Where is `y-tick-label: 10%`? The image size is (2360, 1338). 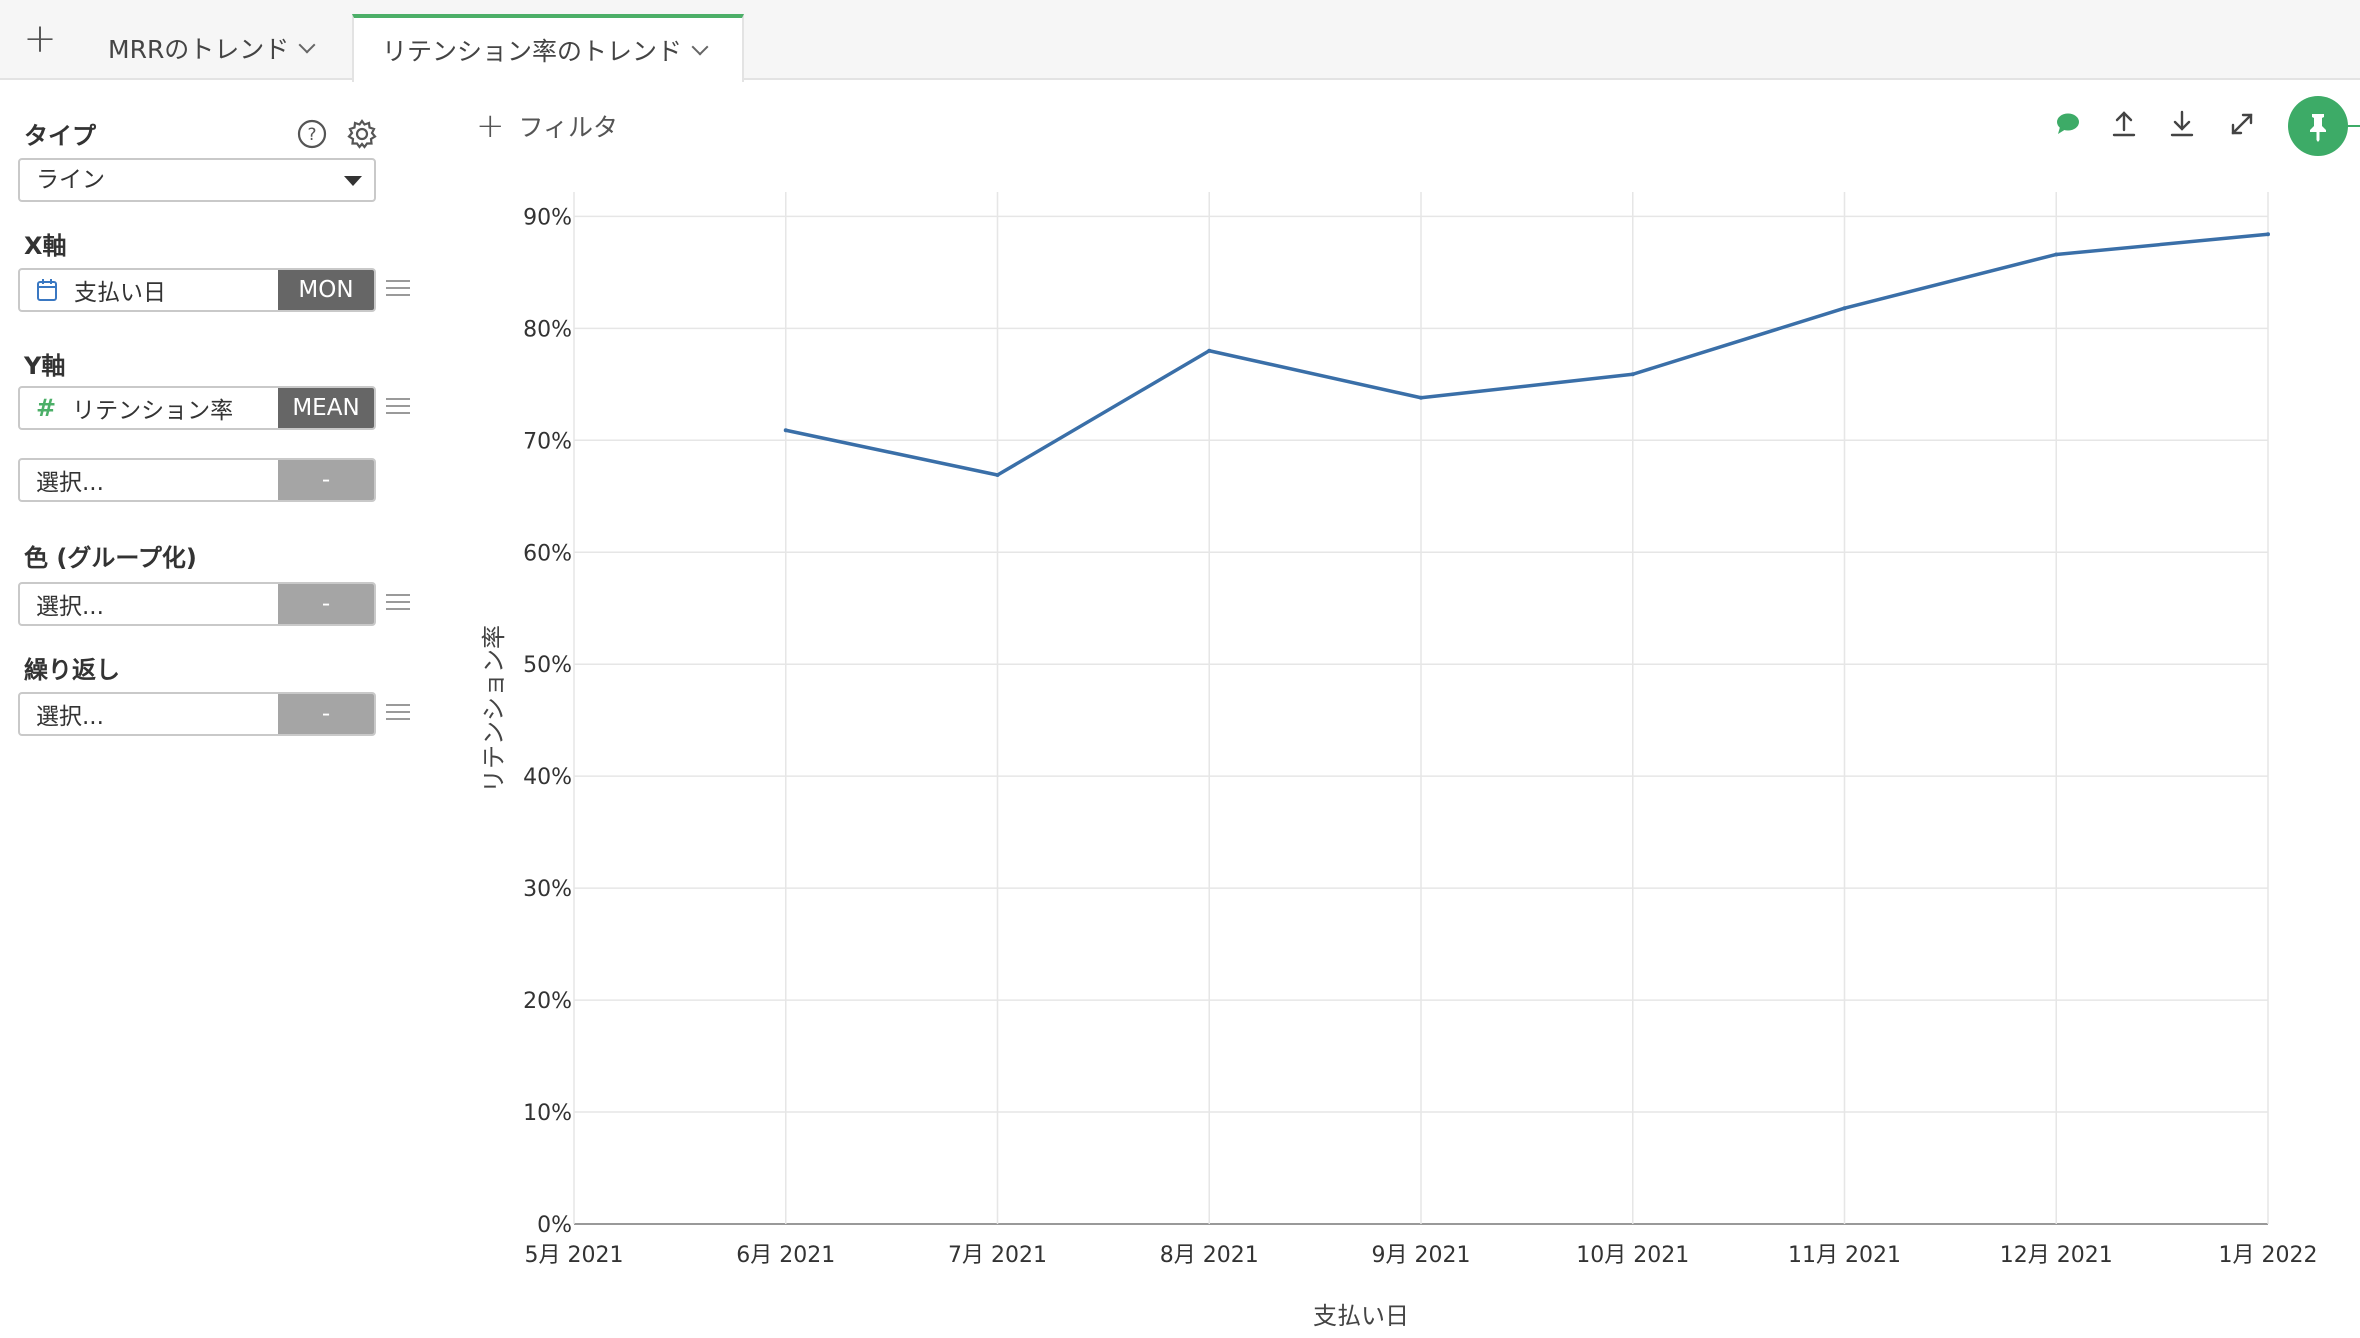
y-tick-label: 10% is located at coordinates (547, 1113).